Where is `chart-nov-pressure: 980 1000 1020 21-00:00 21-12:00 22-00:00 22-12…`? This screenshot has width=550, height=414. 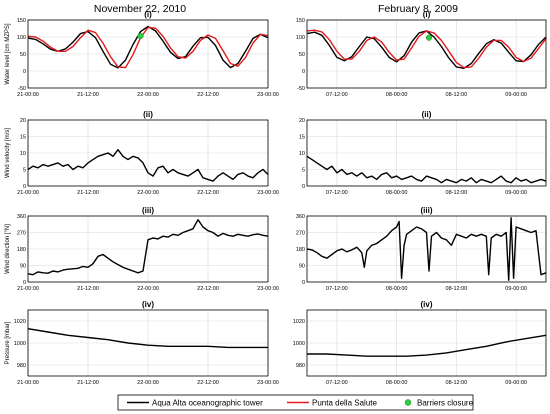 chart-nov-pressure: 980 1000 1020 21-00:00 21-12:00 22-00:00 22-12… is located at coordinates (142, 343).